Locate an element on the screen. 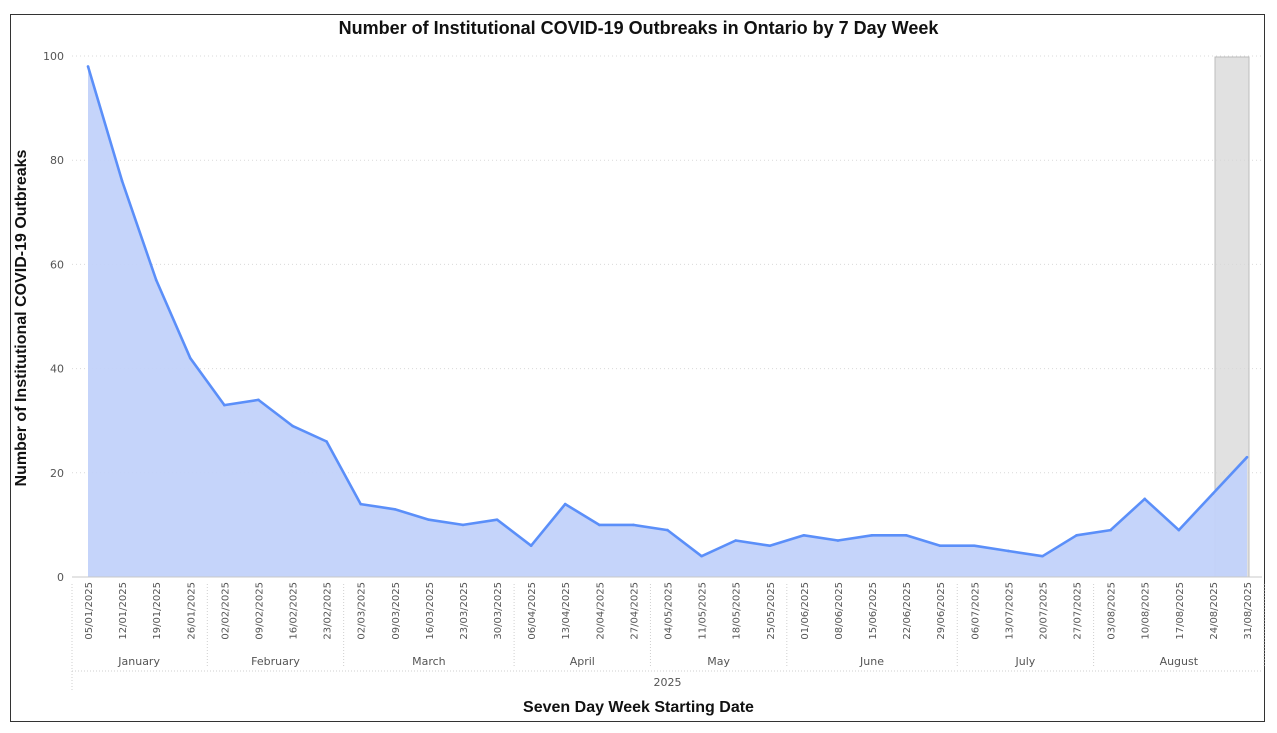 The height and width of the screenshot is (733, 1277). month-label: July is located at coordinates (1025, 661).